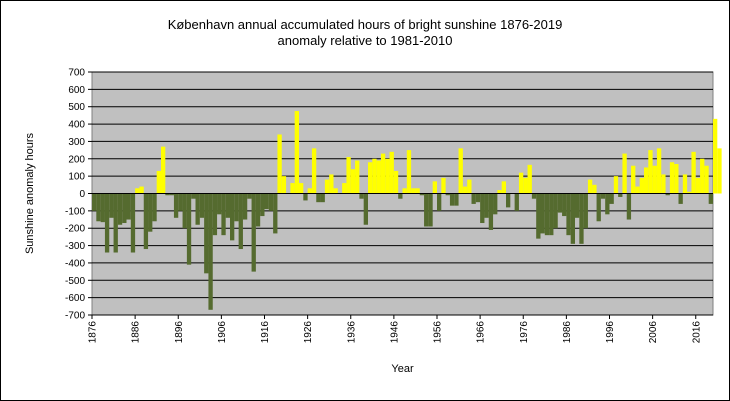 This screenshot has height=401, width=730. What do you see at coordinates (266, 201) in the screenshot?
I see `bar-1916` at bounding box center [266, 201].